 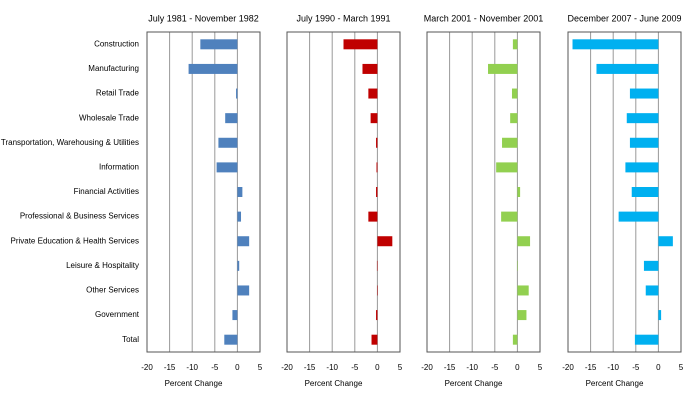 What do you see at coordinates (118, 93) in the screenshot?
I see `category-label: Retail Trade` at bounding box center [118, 93].